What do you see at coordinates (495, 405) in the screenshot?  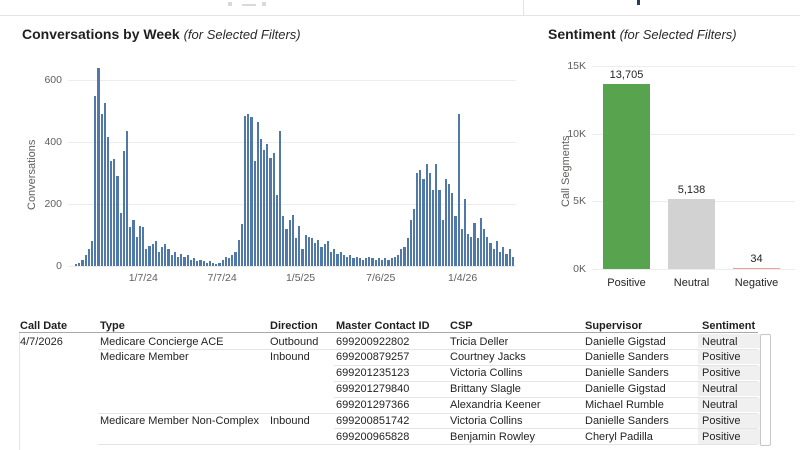 I see `table-cell: Alexandria Keener` at bounding box center [495, 405].